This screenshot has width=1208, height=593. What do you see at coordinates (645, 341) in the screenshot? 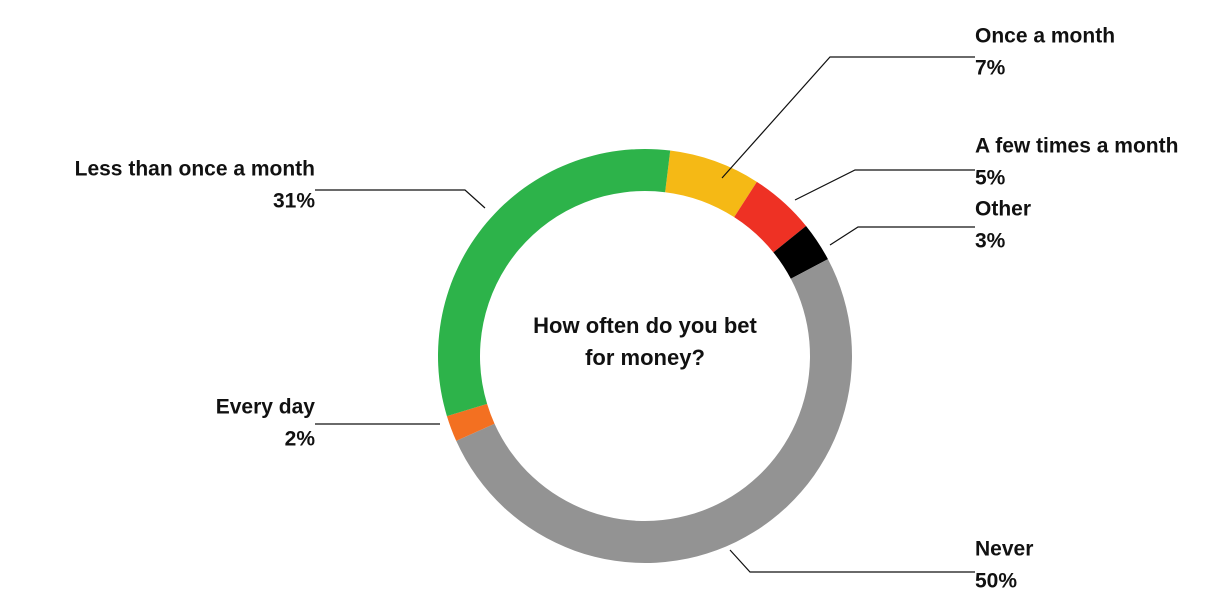
I see `chart-title: How often do you bet for money?` at bounding box center [645, 341].